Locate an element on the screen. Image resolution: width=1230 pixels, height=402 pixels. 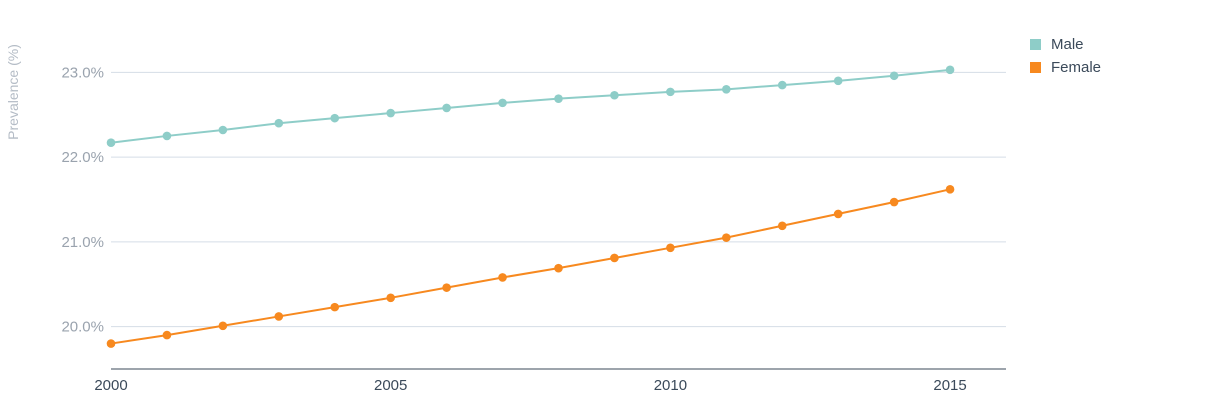
x-tick-label: 2015 is located at coordinates (949, 385).